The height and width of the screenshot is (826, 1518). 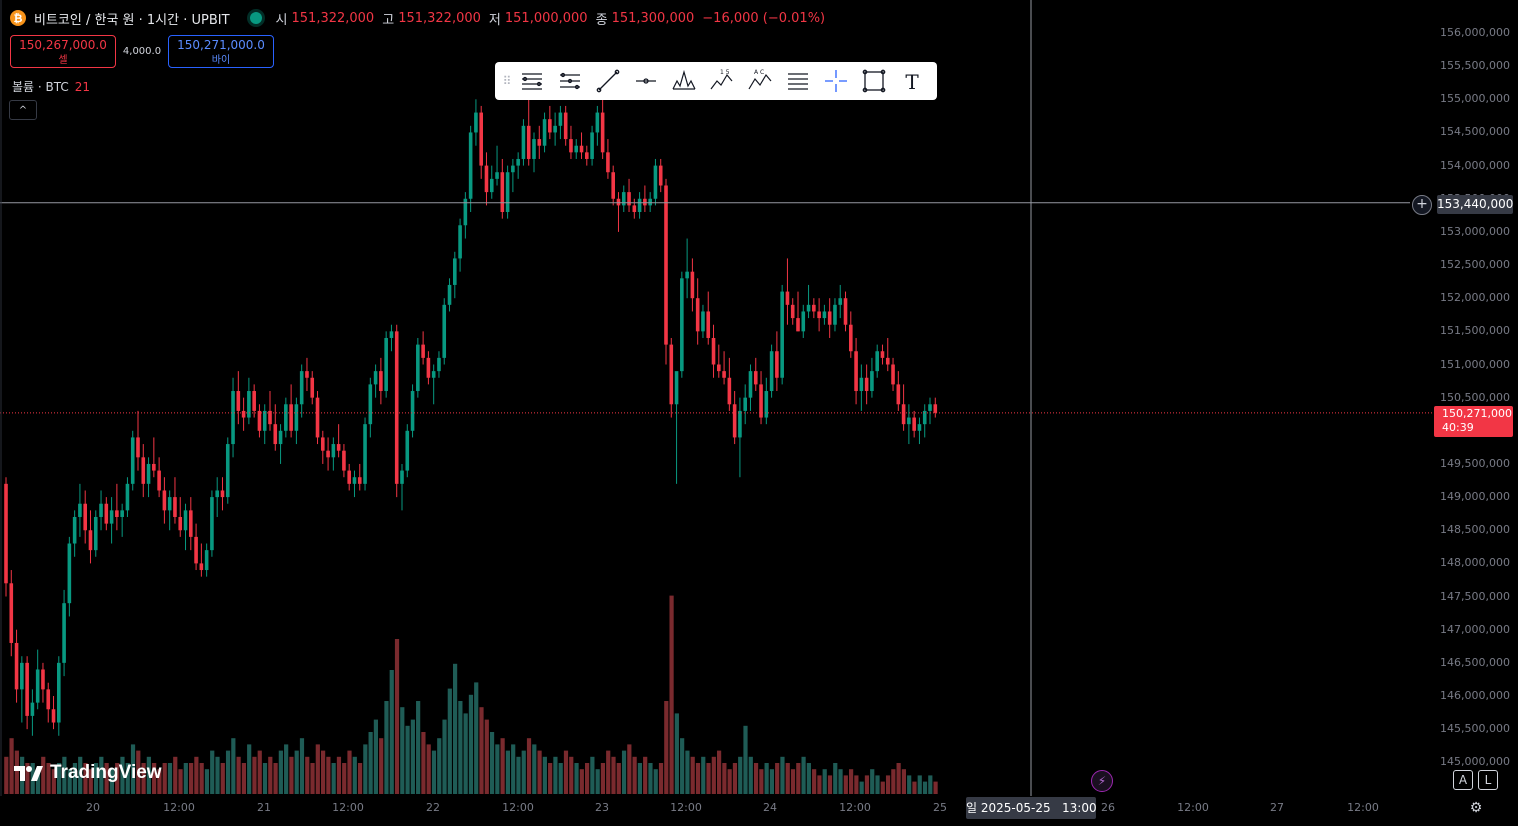 I want to click on symbol-title: 비트코인 / 한국 원 · 1시간 · UPBIT, so click(x=132, y=20).